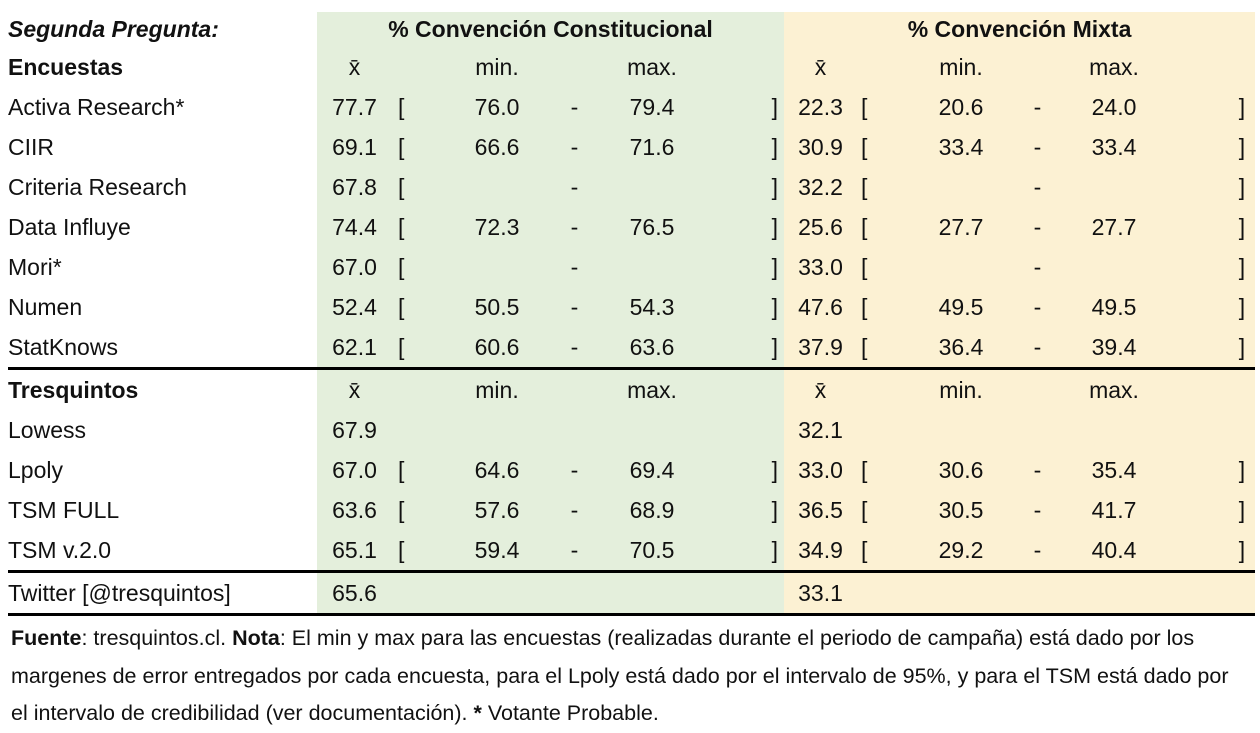 The image size is (1260, 733). I want to click on mean-value: 63.6, so click(354, 510).